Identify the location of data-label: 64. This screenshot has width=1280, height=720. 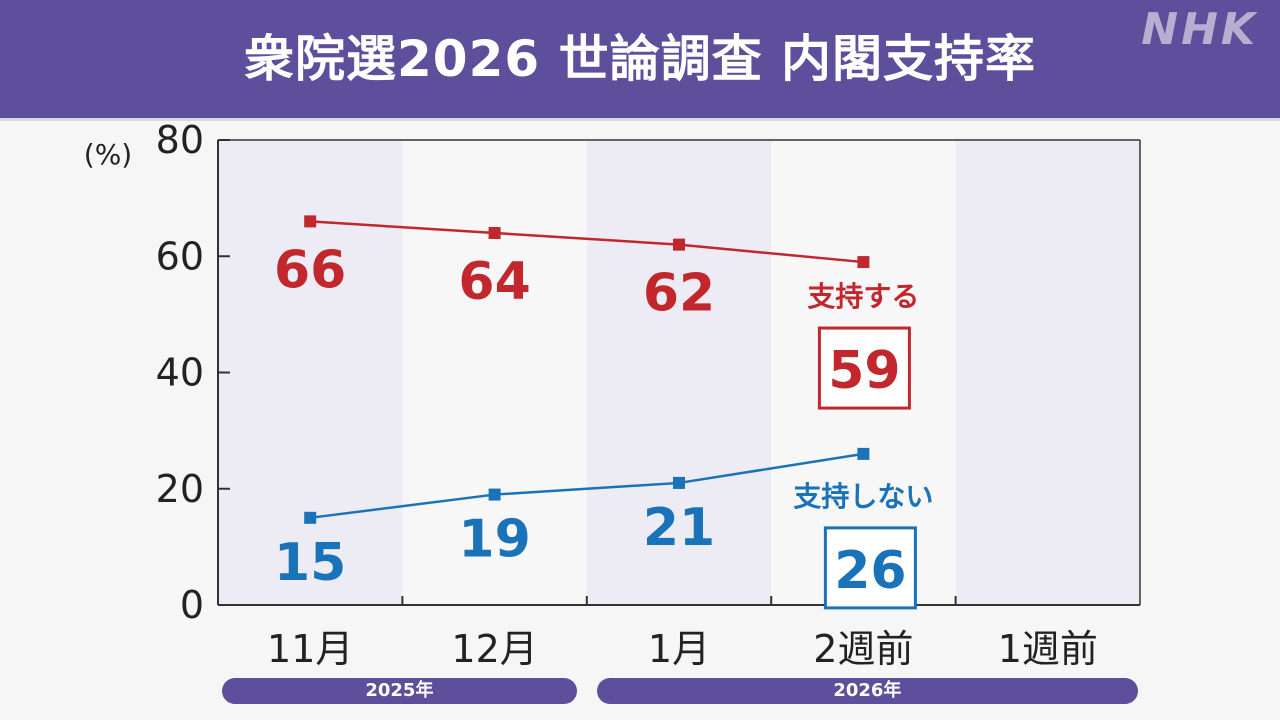
(494, 282).